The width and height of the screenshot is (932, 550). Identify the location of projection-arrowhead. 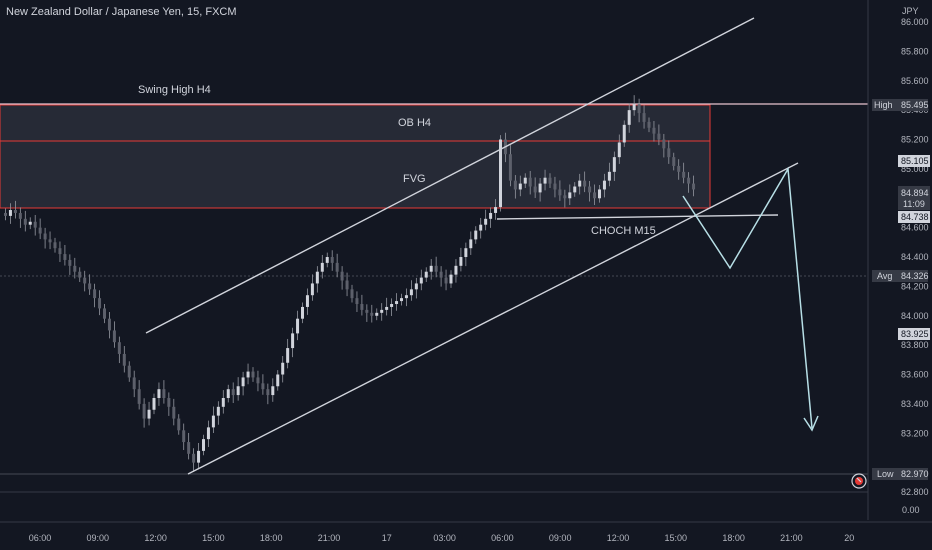
(811, 423).